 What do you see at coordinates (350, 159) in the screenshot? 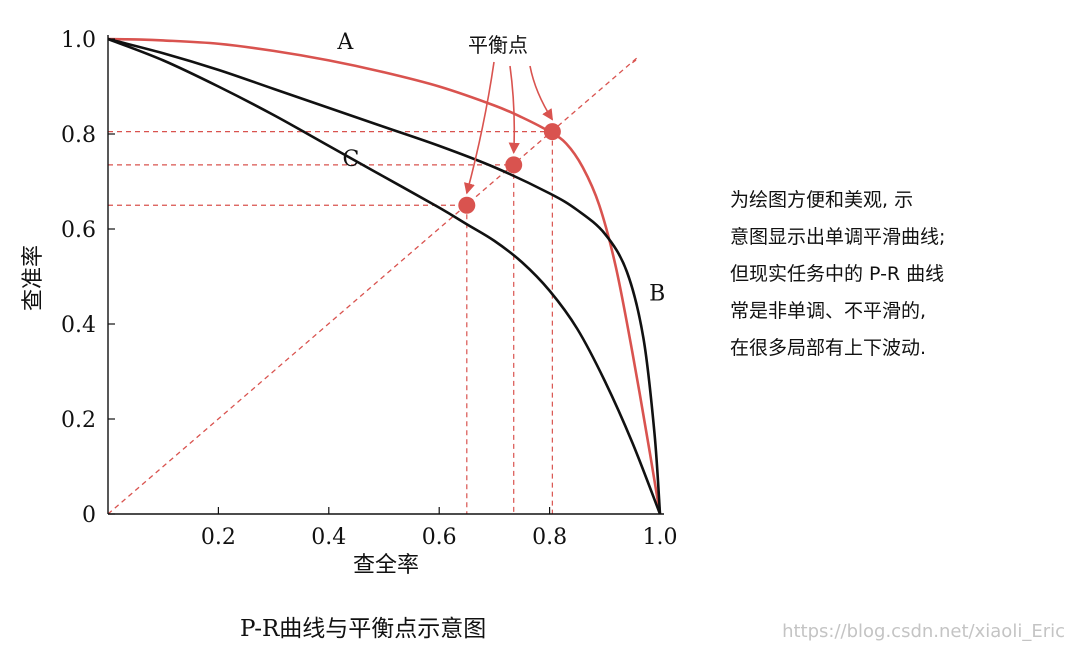
I see `curve-label-c: C` at bounding box center [350, 159].